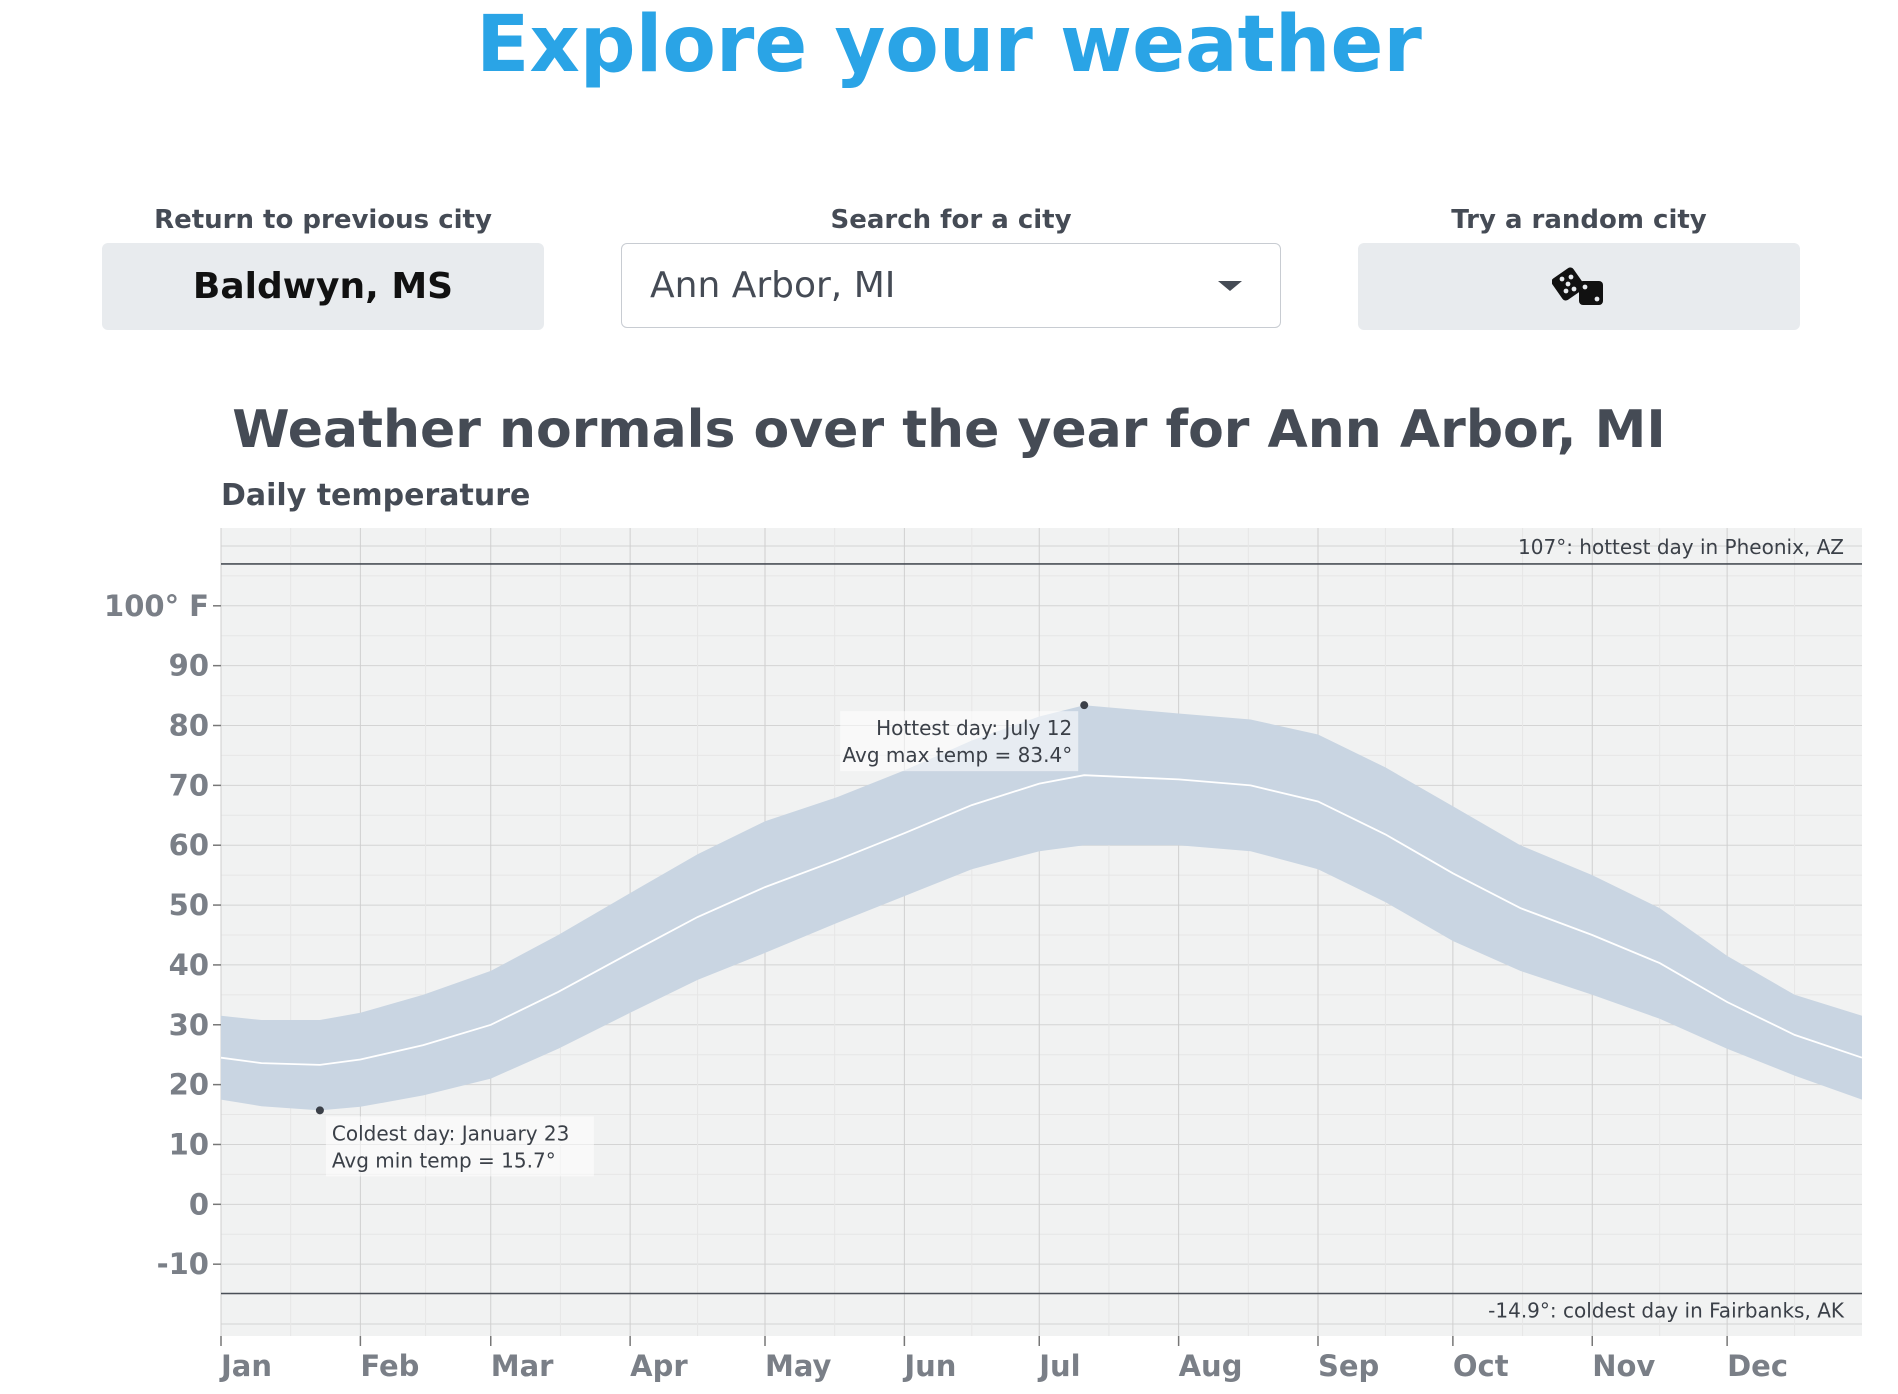  I want to click on city-search-select: Ann Arbor, MI, so click(951, 285).